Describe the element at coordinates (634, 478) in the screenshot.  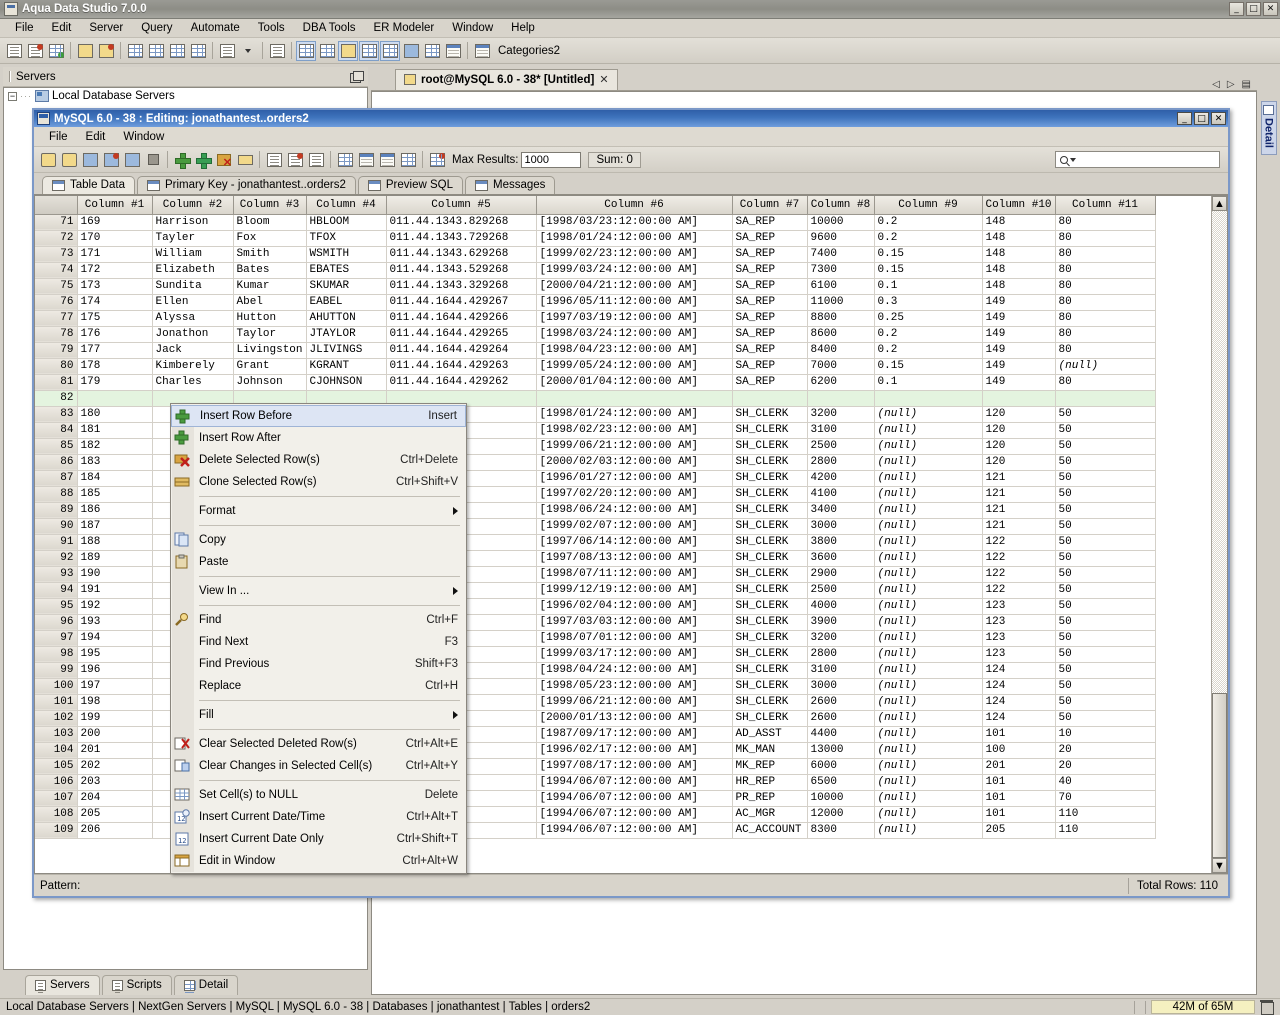
I see `grid-cell: [1996/01/27:12:00:00 AM]` at that location.